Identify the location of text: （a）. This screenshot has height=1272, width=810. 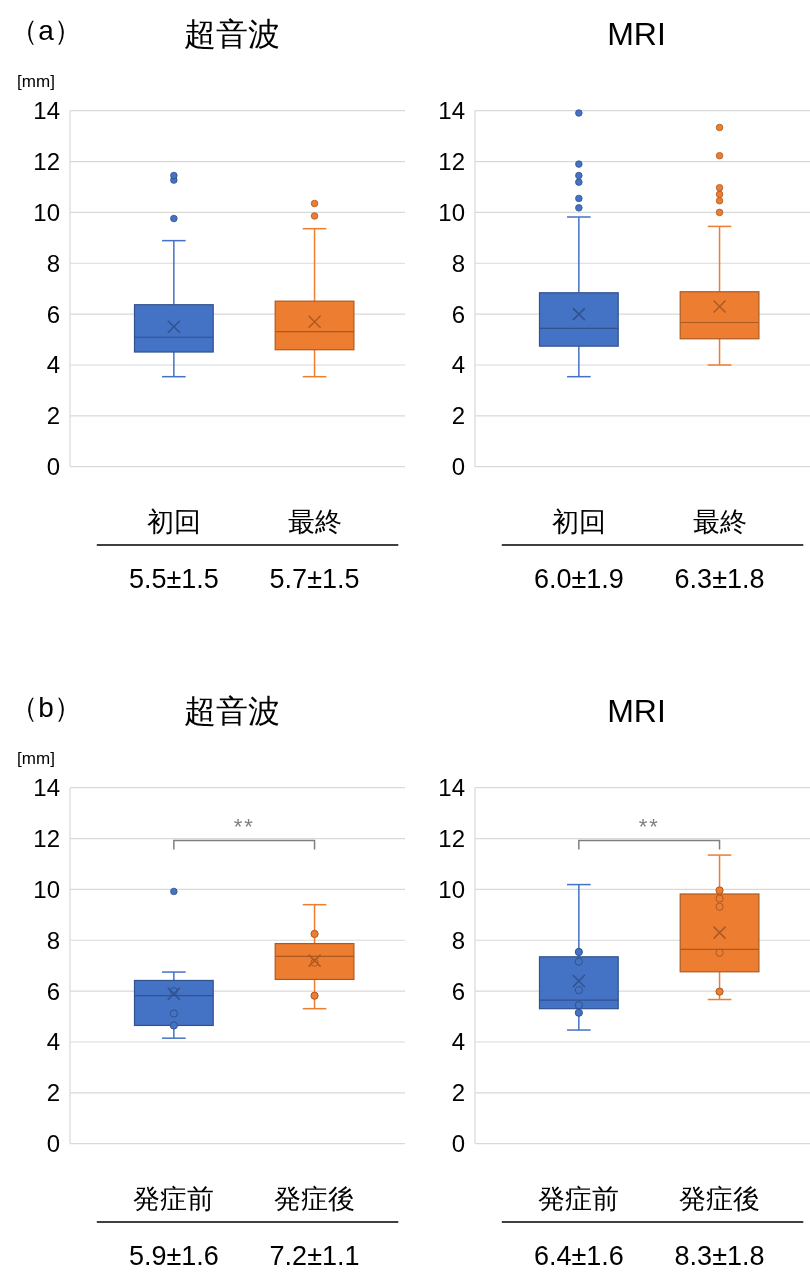
(46, 30).